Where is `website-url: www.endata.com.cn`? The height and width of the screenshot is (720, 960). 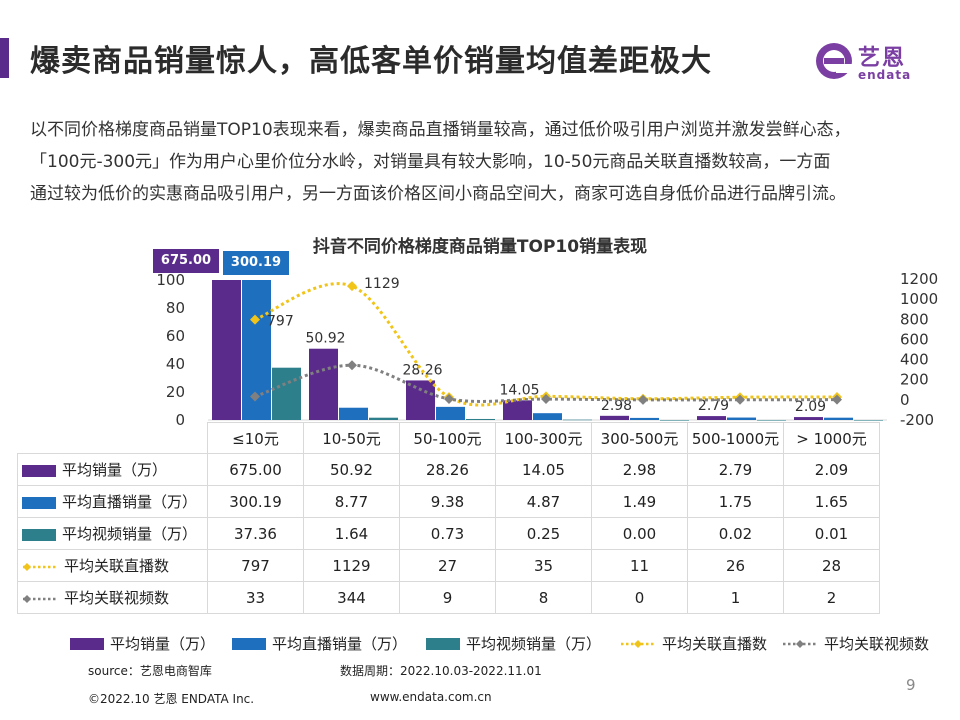
website-url: www.endata.com.cn is located at coordinates (431, 697).